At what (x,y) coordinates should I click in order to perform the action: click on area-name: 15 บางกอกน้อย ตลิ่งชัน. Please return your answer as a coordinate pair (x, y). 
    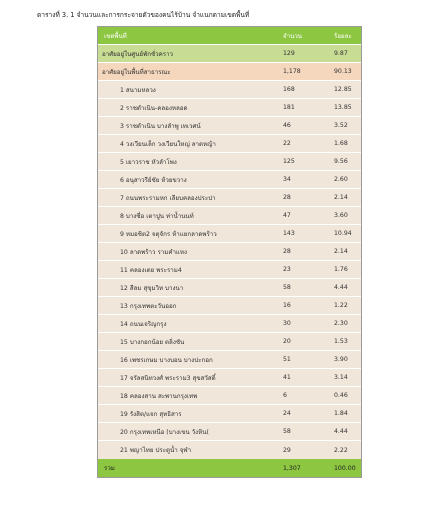
    Looking at the image, I should click on (152, 342).